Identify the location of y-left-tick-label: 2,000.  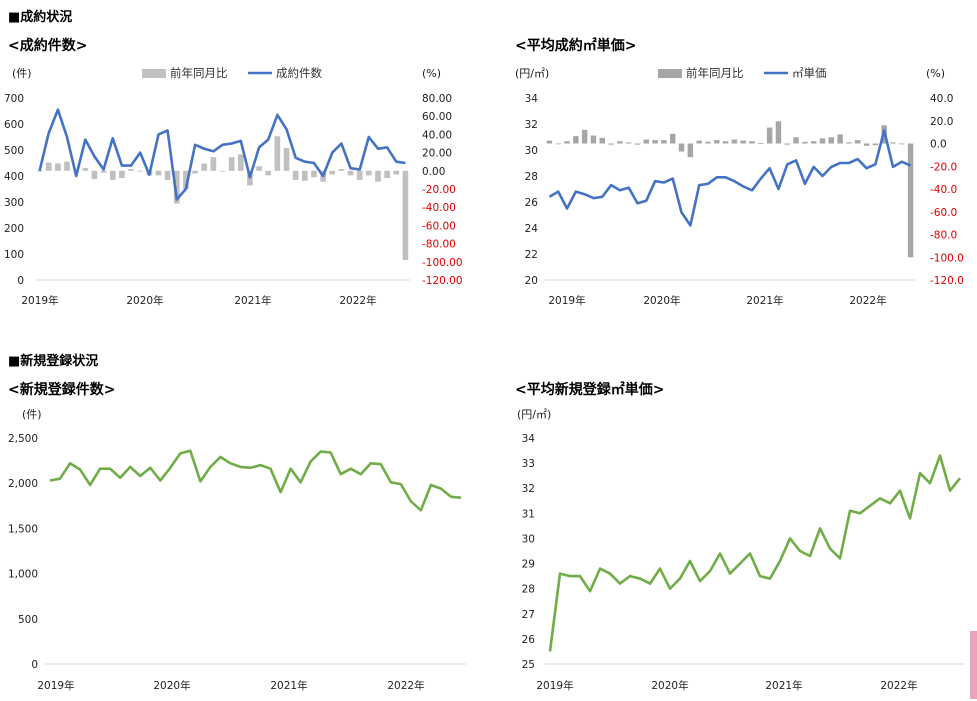
(23, 484).